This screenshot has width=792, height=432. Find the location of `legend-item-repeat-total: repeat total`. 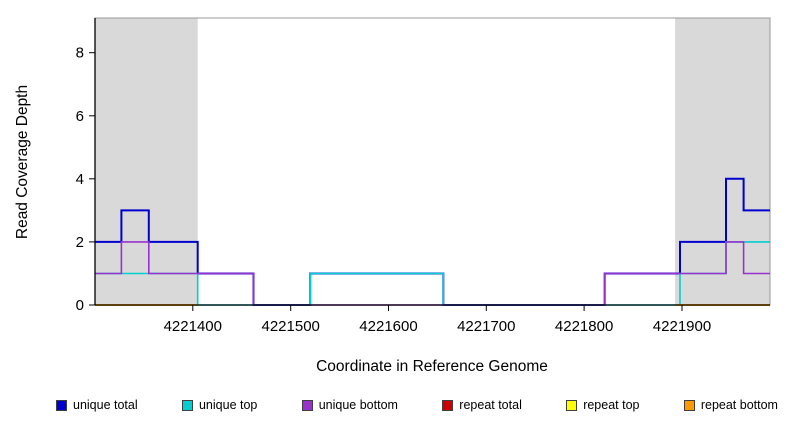

legend-item-repeat-total: repeat total is located at coordinates (482, 405).